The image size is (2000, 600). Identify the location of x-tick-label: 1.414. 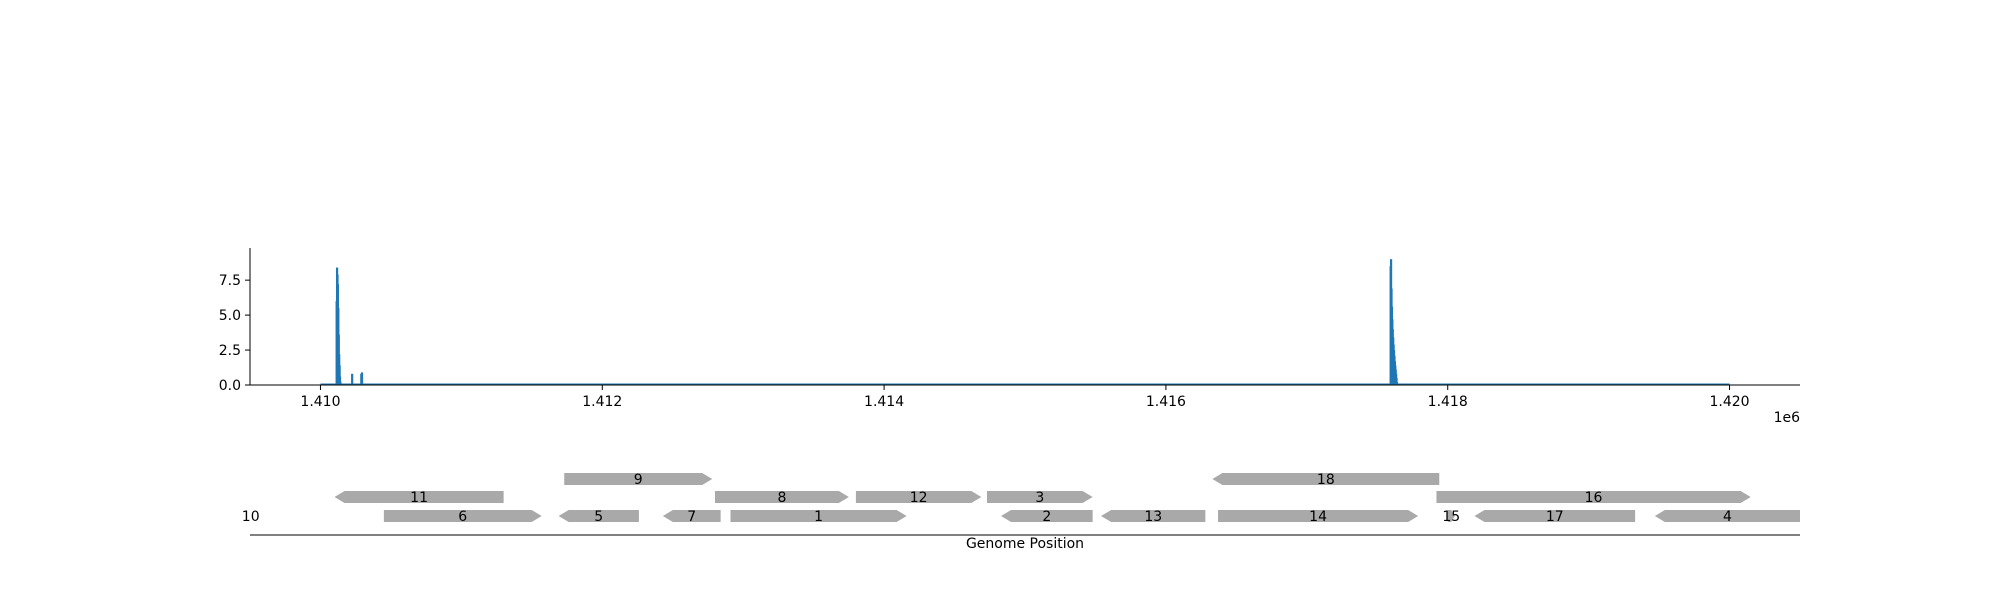
(884, 402).